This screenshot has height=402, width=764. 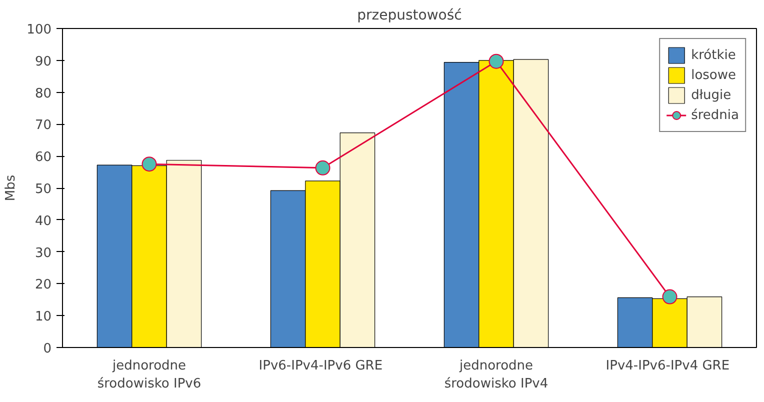 What do you see at coordinates (496, 375) in the screenshot?
I see `x-tick-label: jednorodne środowisko IPv4` at bounding box center [496, 375].